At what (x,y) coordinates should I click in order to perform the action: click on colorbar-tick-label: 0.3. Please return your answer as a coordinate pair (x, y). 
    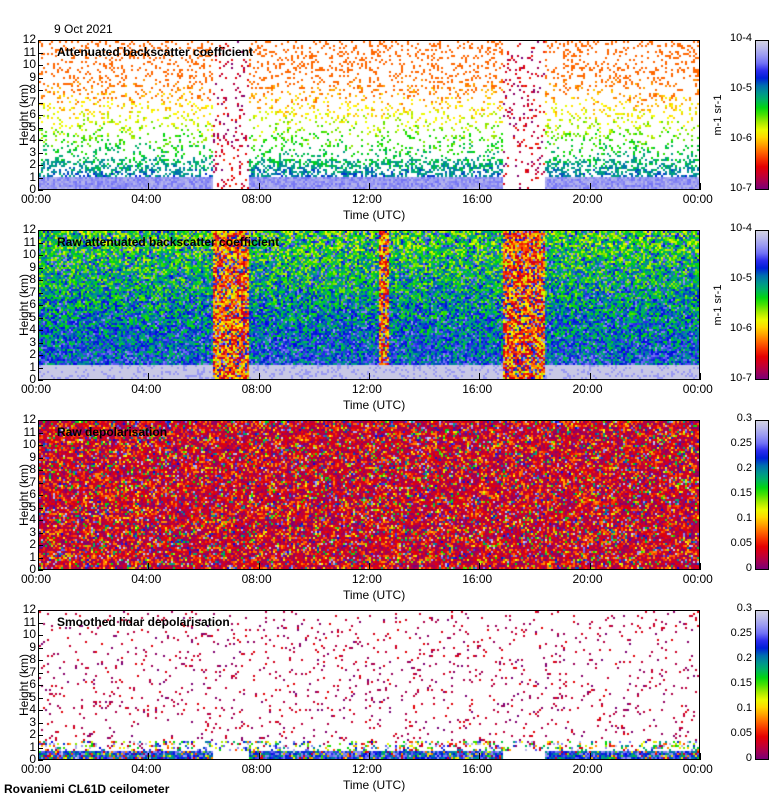
    Looking at the image, I should click on (744, 608).